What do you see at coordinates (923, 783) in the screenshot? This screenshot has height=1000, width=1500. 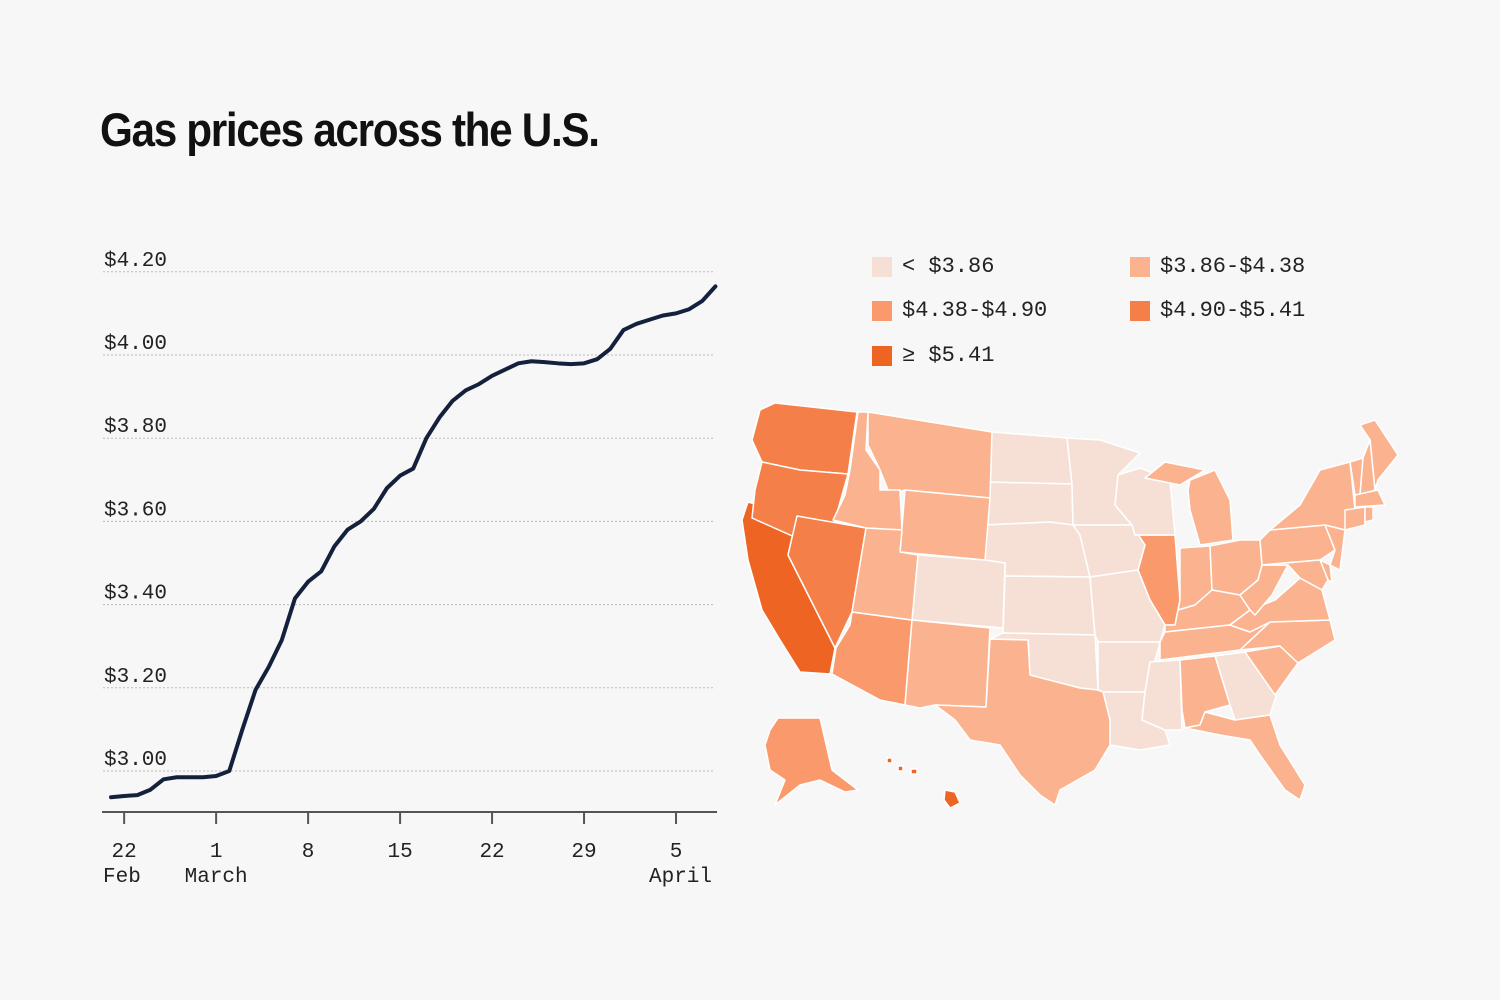 I see `state-hi` at bounding box center [923, 783].